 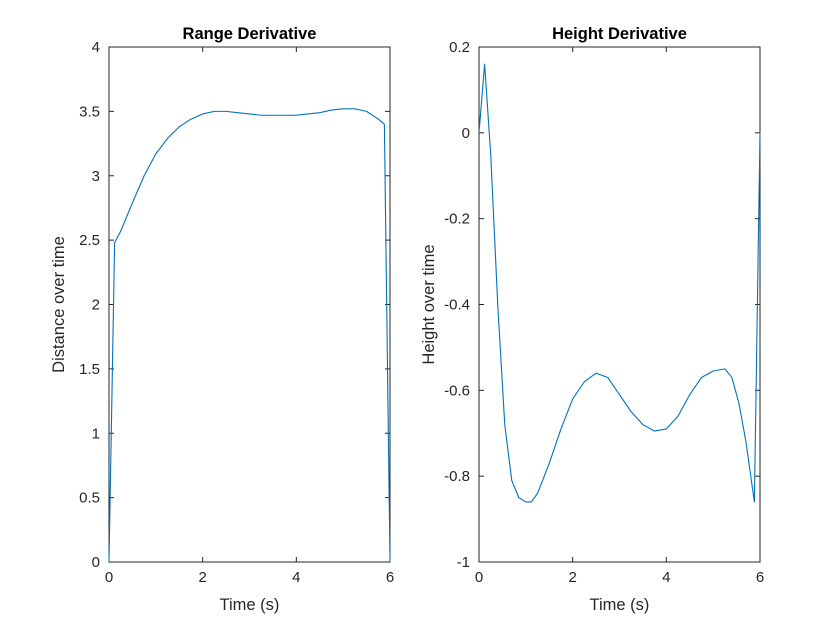 I want to click on y-tick-label: 4, so click(x=96, y=47).